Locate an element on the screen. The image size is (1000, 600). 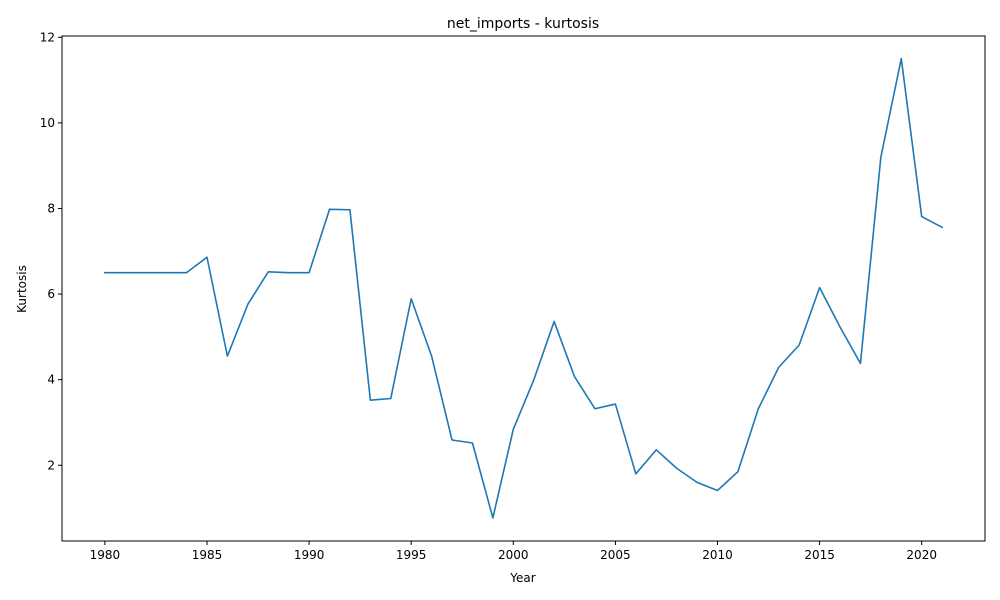
y-tick-label: 4 is located at coordinates (51, 380).